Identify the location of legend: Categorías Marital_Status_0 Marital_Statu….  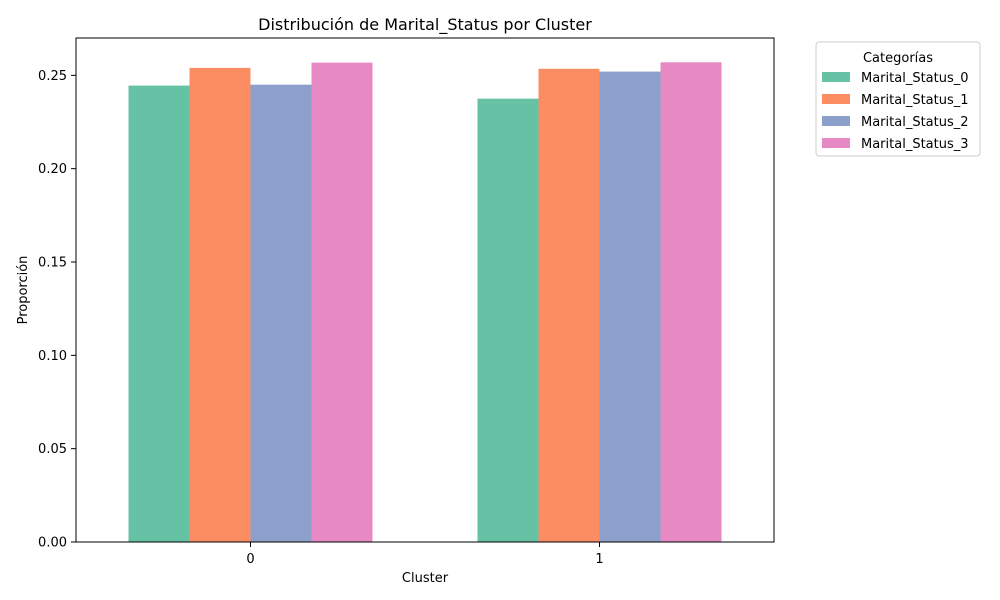
(898, 99).